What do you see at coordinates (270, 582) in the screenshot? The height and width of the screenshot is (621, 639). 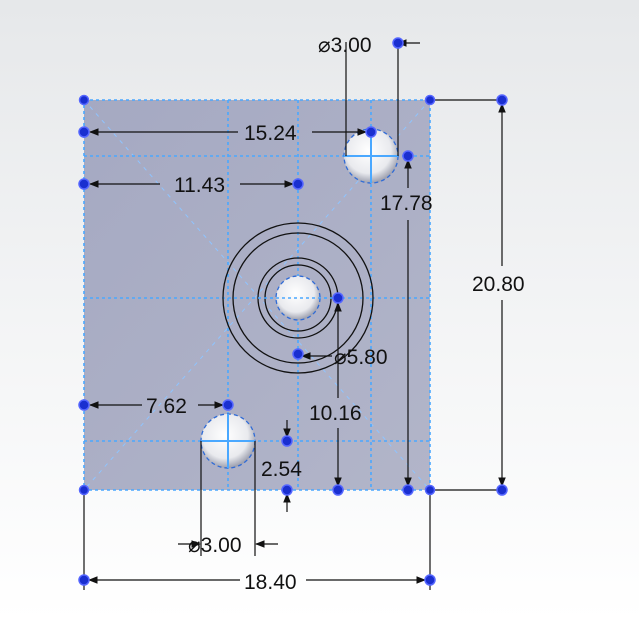 I see `width-dimension: 18.40` at bounding box center [270, 582].